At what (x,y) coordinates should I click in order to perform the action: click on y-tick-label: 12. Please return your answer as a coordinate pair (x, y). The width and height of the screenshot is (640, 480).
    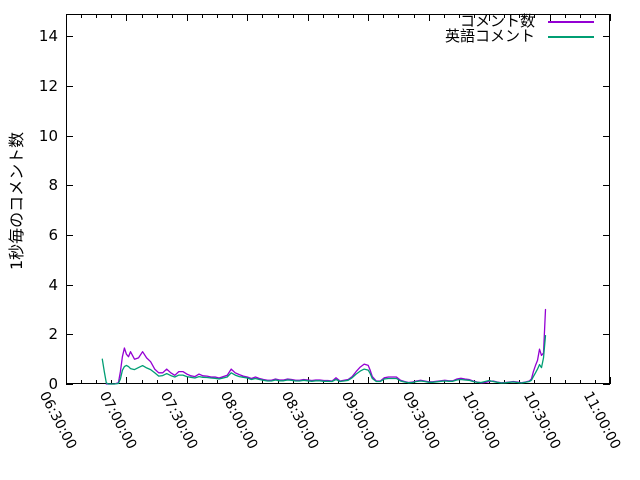
    Looking at the image, I should click on (48, 86).